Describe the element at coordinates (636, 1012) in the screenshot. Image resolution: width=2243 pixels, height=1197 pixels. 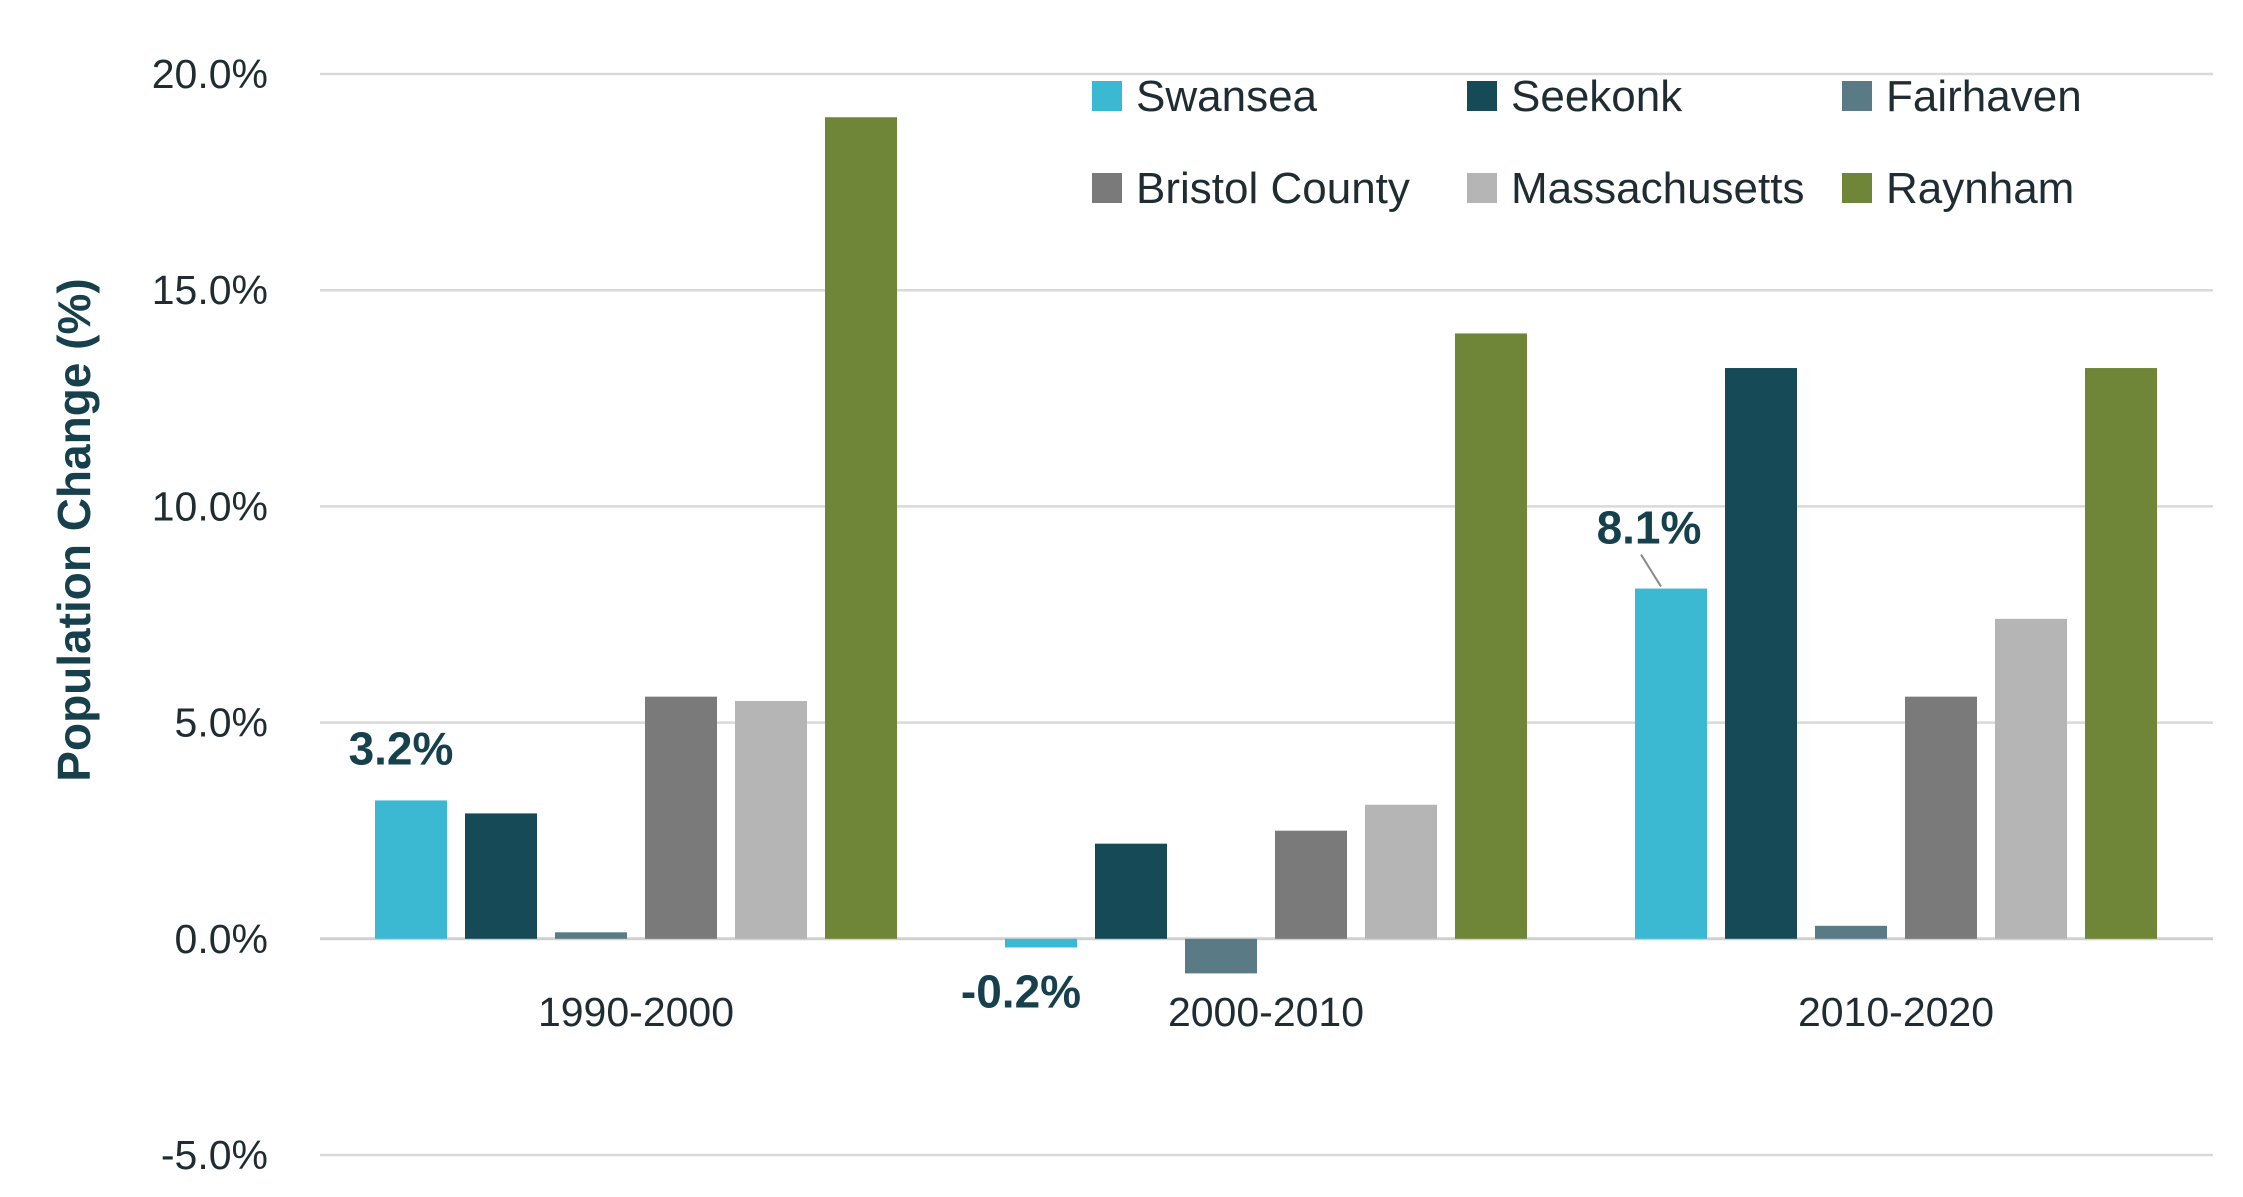
I see `x-tick-label: 1990-2000` at that location.